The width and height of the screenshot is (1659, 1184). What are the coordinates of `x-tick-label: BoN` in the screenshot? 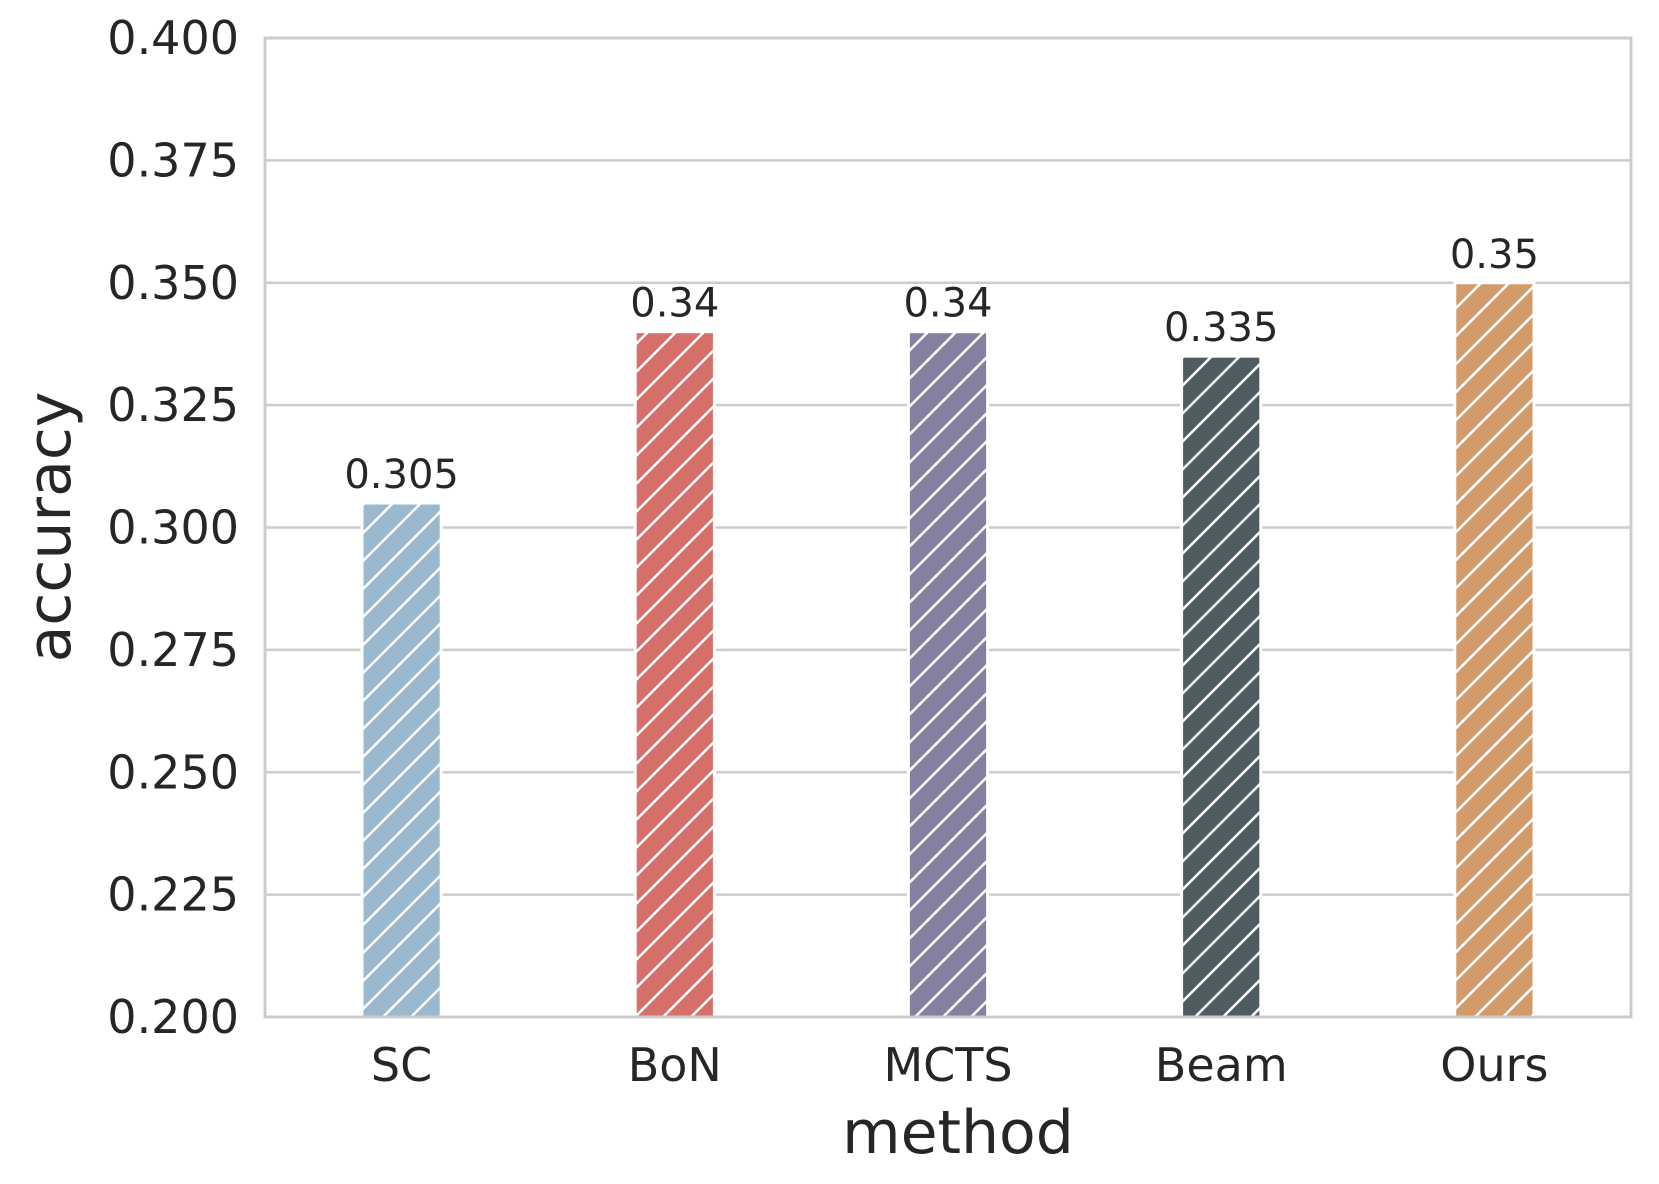 It's located at (675, 1065).